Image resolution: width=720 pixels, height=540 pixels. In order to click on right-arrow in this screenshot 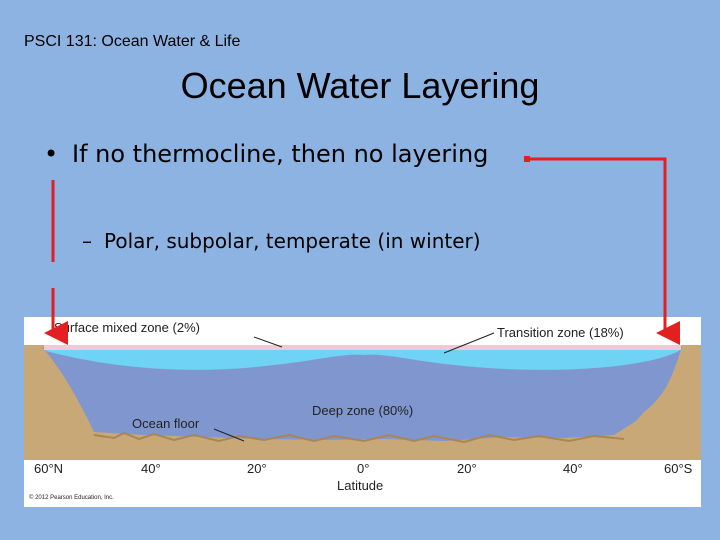, I will do `click(603, 251)`.